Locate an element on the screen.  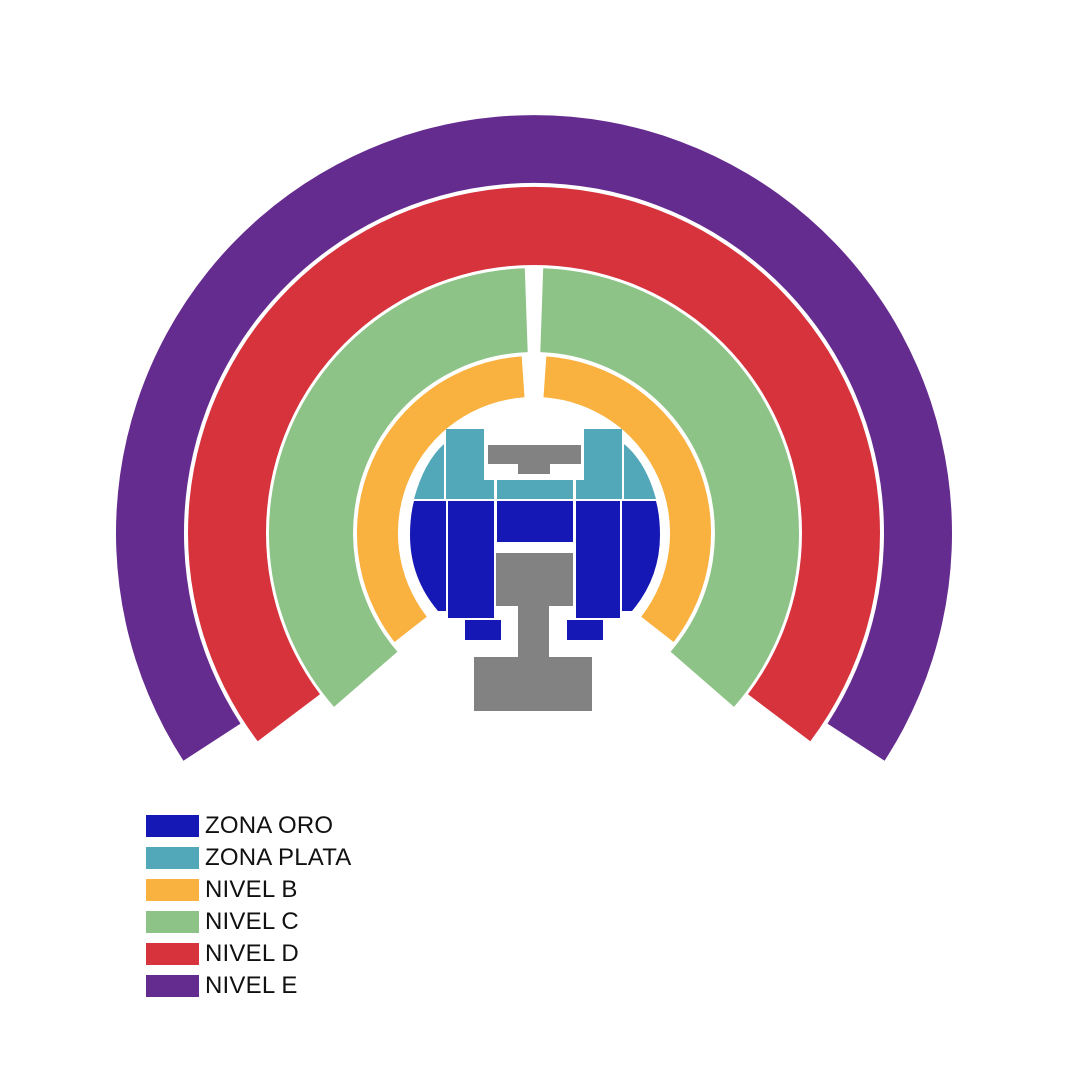
legend-swatch-nivel-d is located at coordinates (172, 954).